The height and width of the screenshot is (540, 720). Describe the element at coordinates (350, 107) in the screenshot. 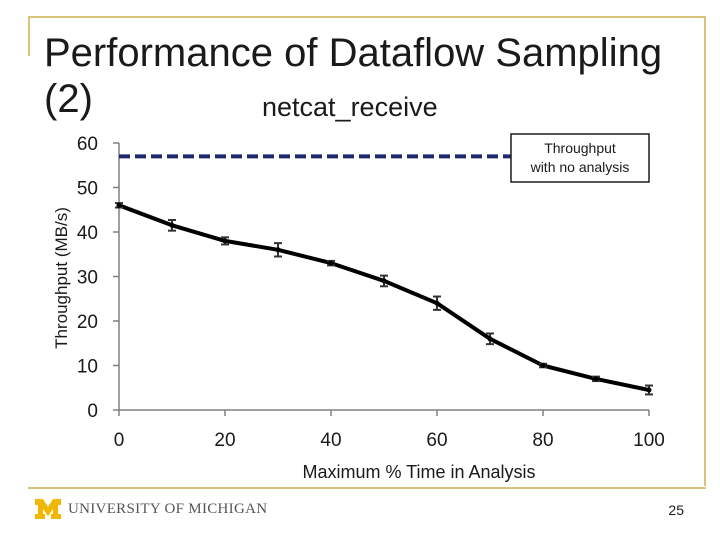

I see `chart-title: netcat_receive` at that location.